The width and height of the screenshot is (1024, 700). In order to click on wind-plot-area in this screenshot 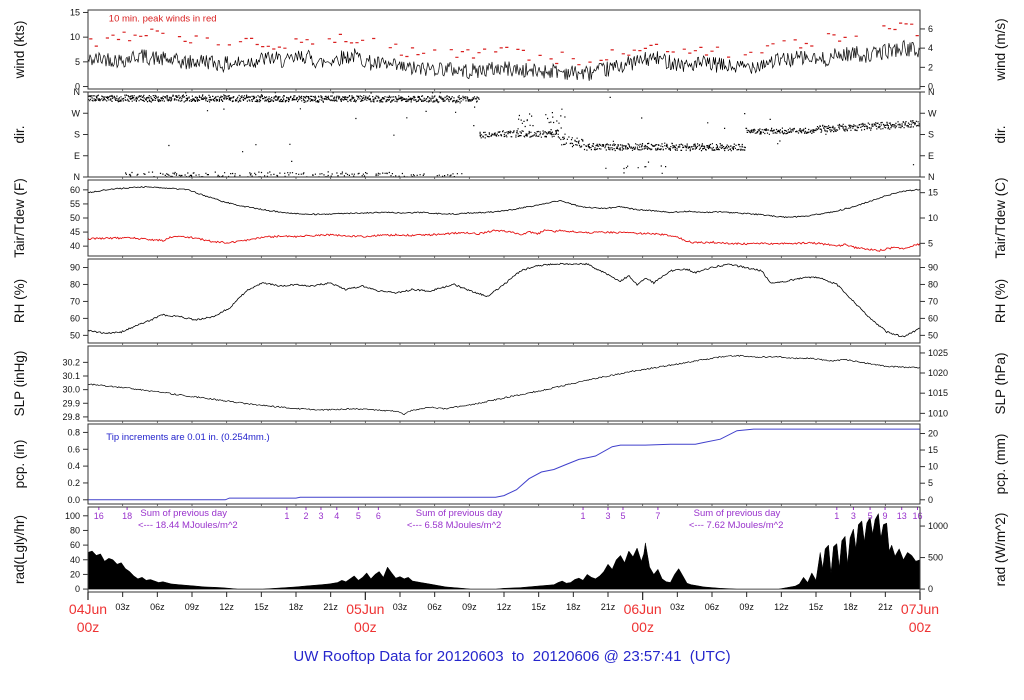, I will do `click(504, 51)`.